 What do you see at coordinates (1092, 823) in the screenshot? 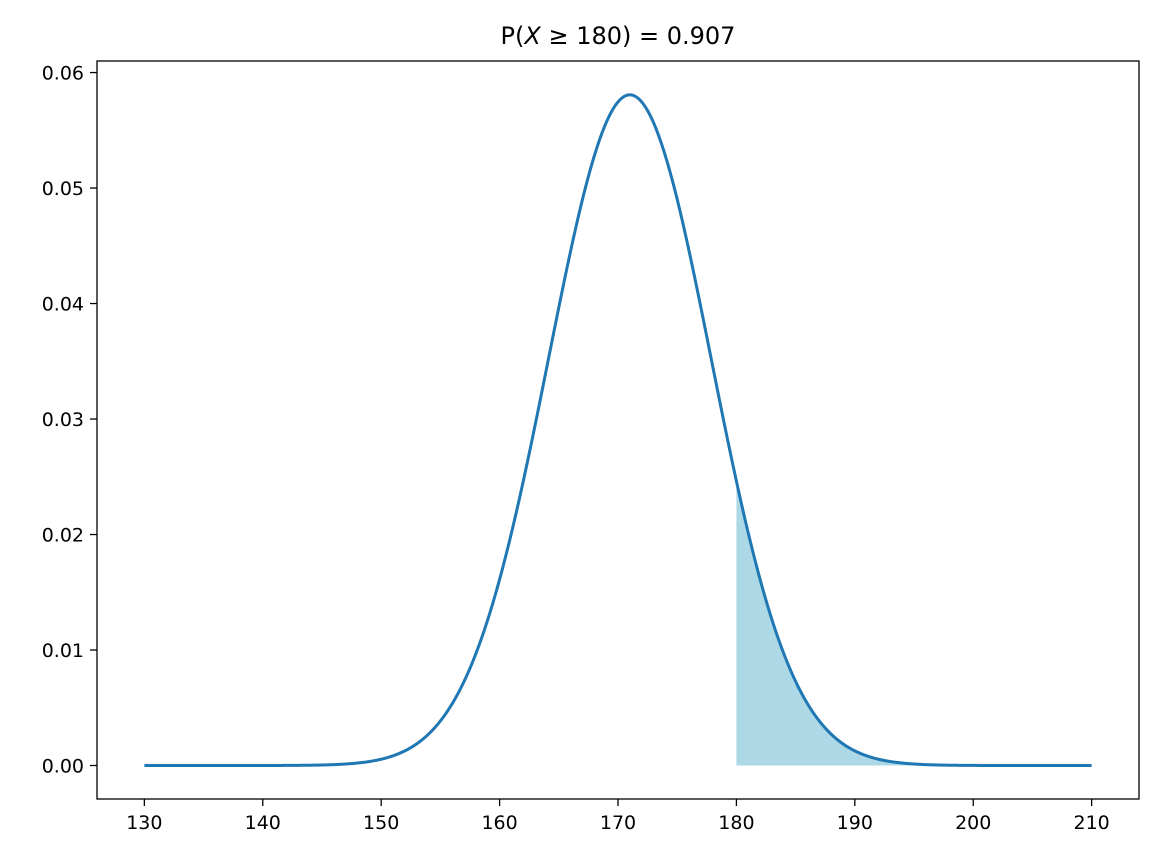
I see `x-tick-label: 210` at bounding box center [1092, 823].